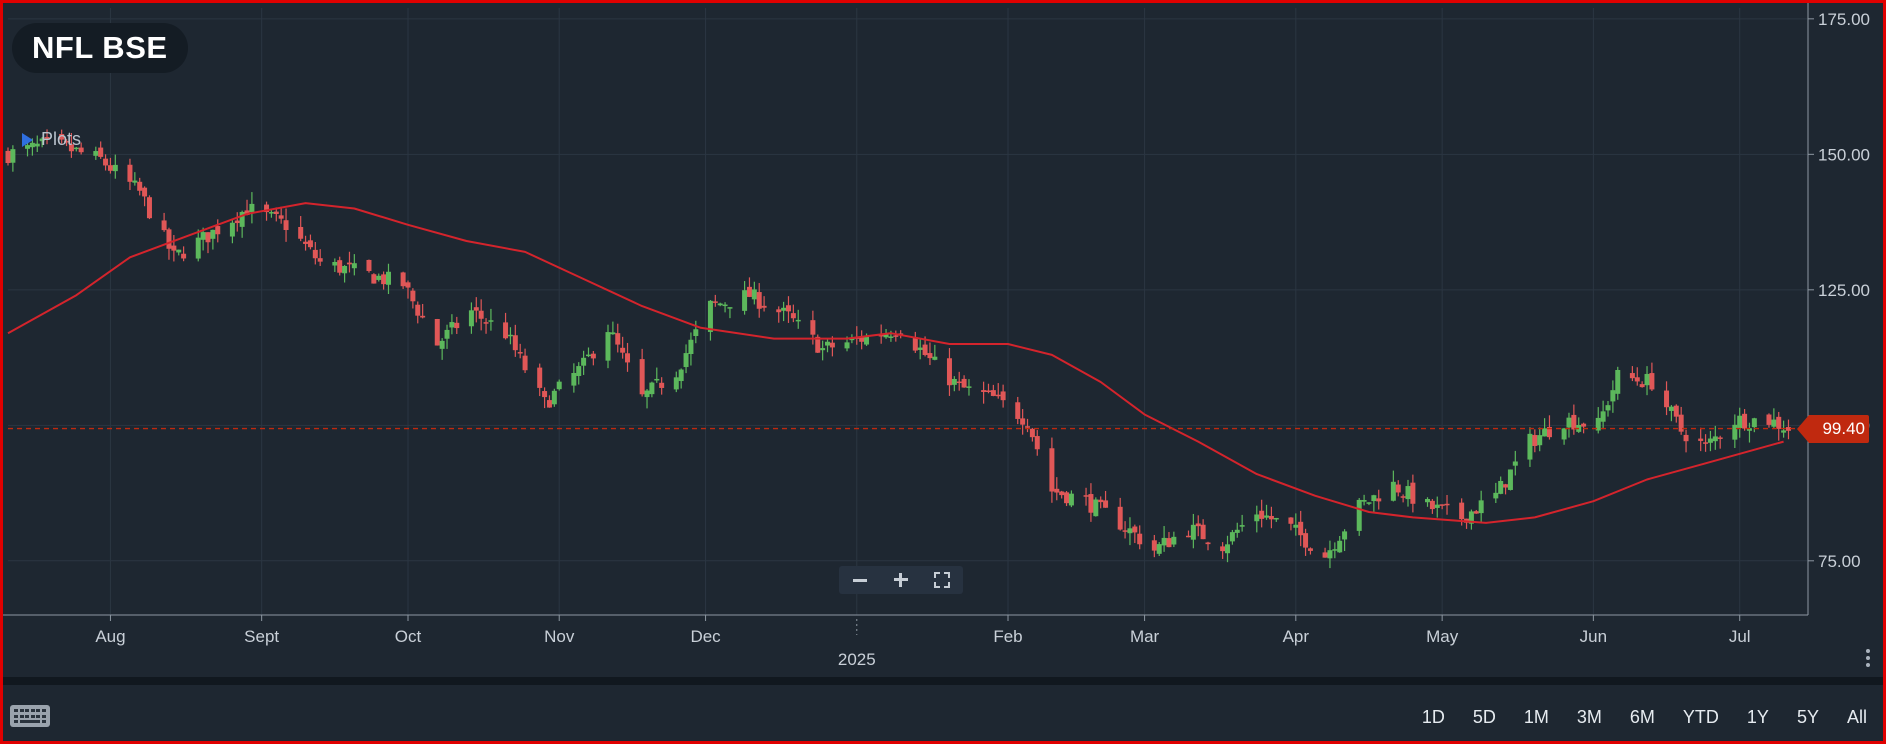 This screenshot has width=1886, height=744. What do you see at coordinates (1442, 636) in the screenshot?
I see `x-tick-label: May` at bounding box center [1442, 636].